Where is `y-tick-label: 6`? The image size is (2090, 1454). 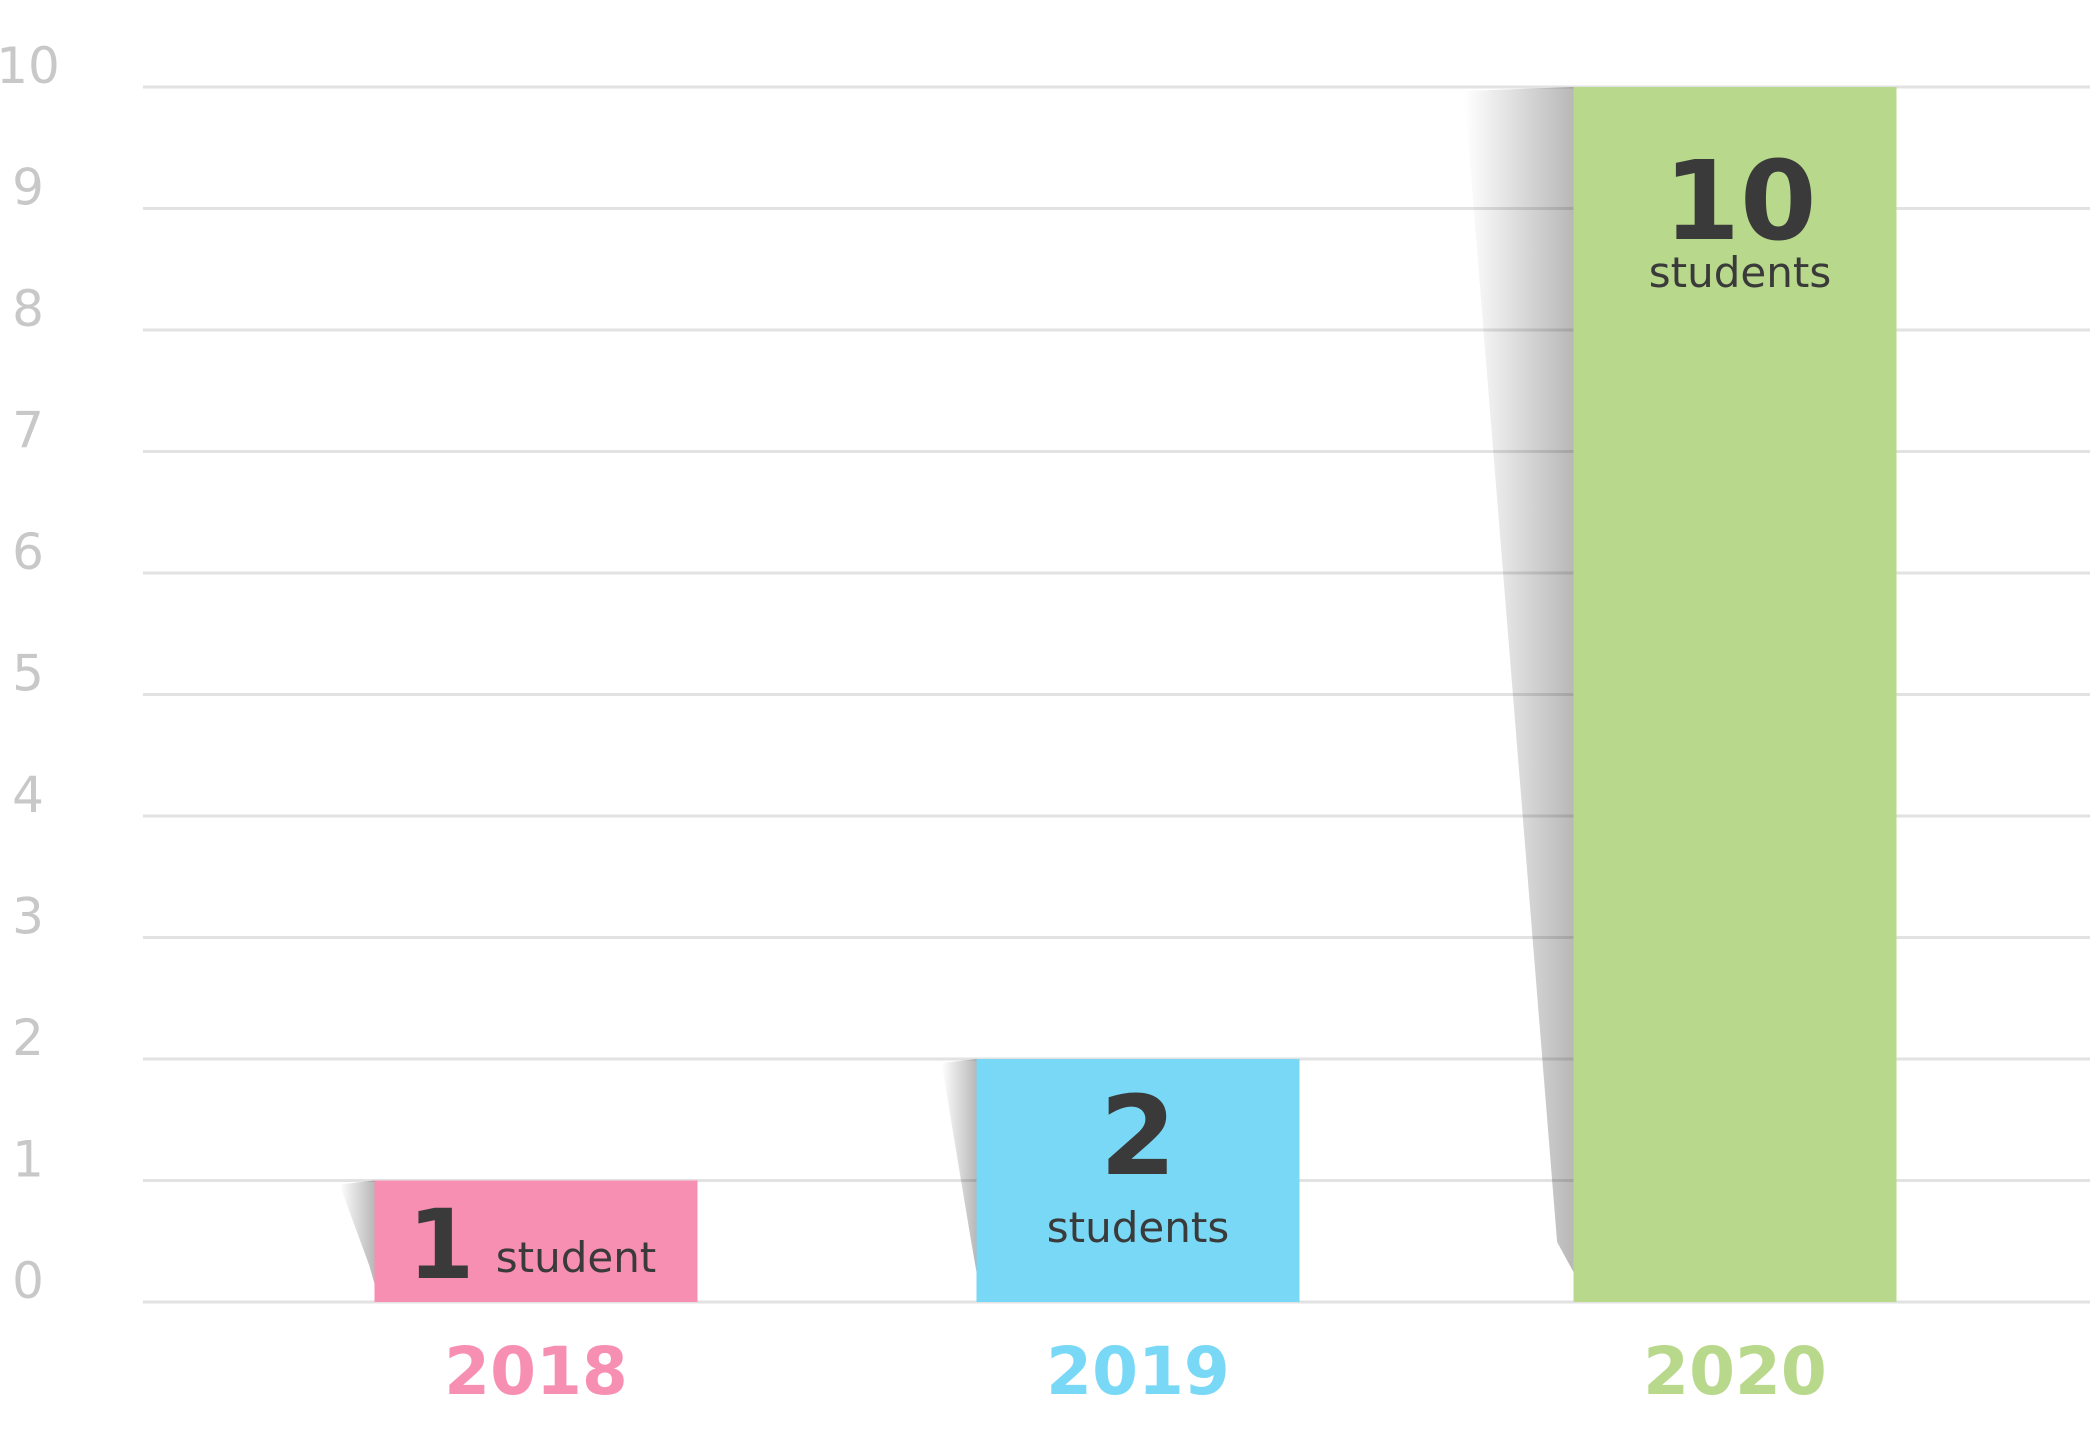 y-tick-label: 6 is located at coordinates (28, 552).